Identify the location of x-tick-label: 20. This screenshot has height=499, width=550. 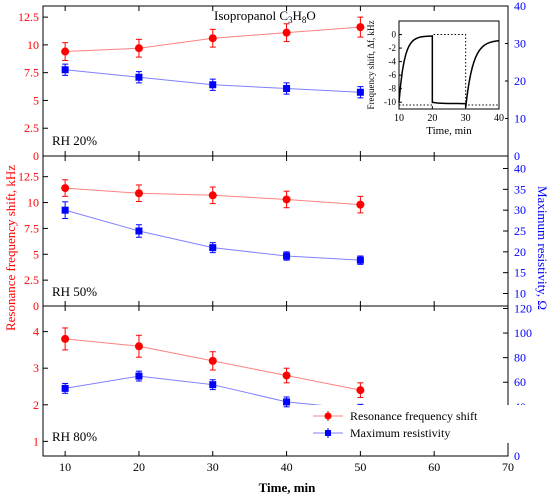
(139, 467).